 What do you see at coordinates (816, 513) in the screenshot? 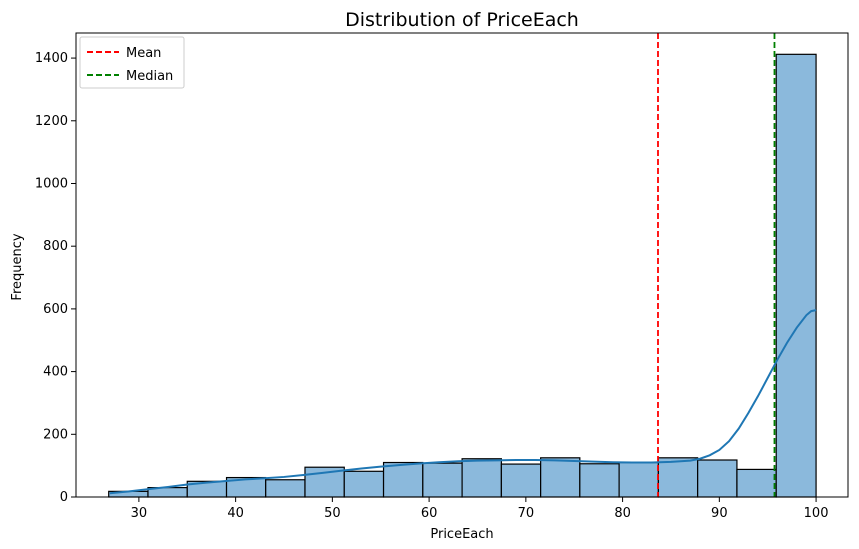
I see `x-tick-label-100: 100` at bounding box center [816, 513].